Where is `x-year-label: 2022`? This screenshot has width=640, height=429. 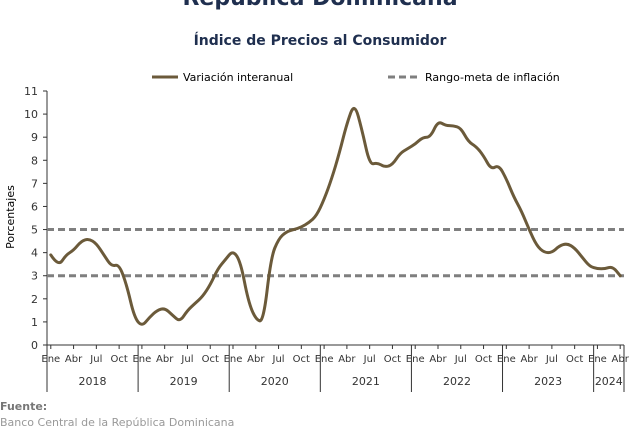
x-year-label: 2022 is located at coordinates (457, 381).